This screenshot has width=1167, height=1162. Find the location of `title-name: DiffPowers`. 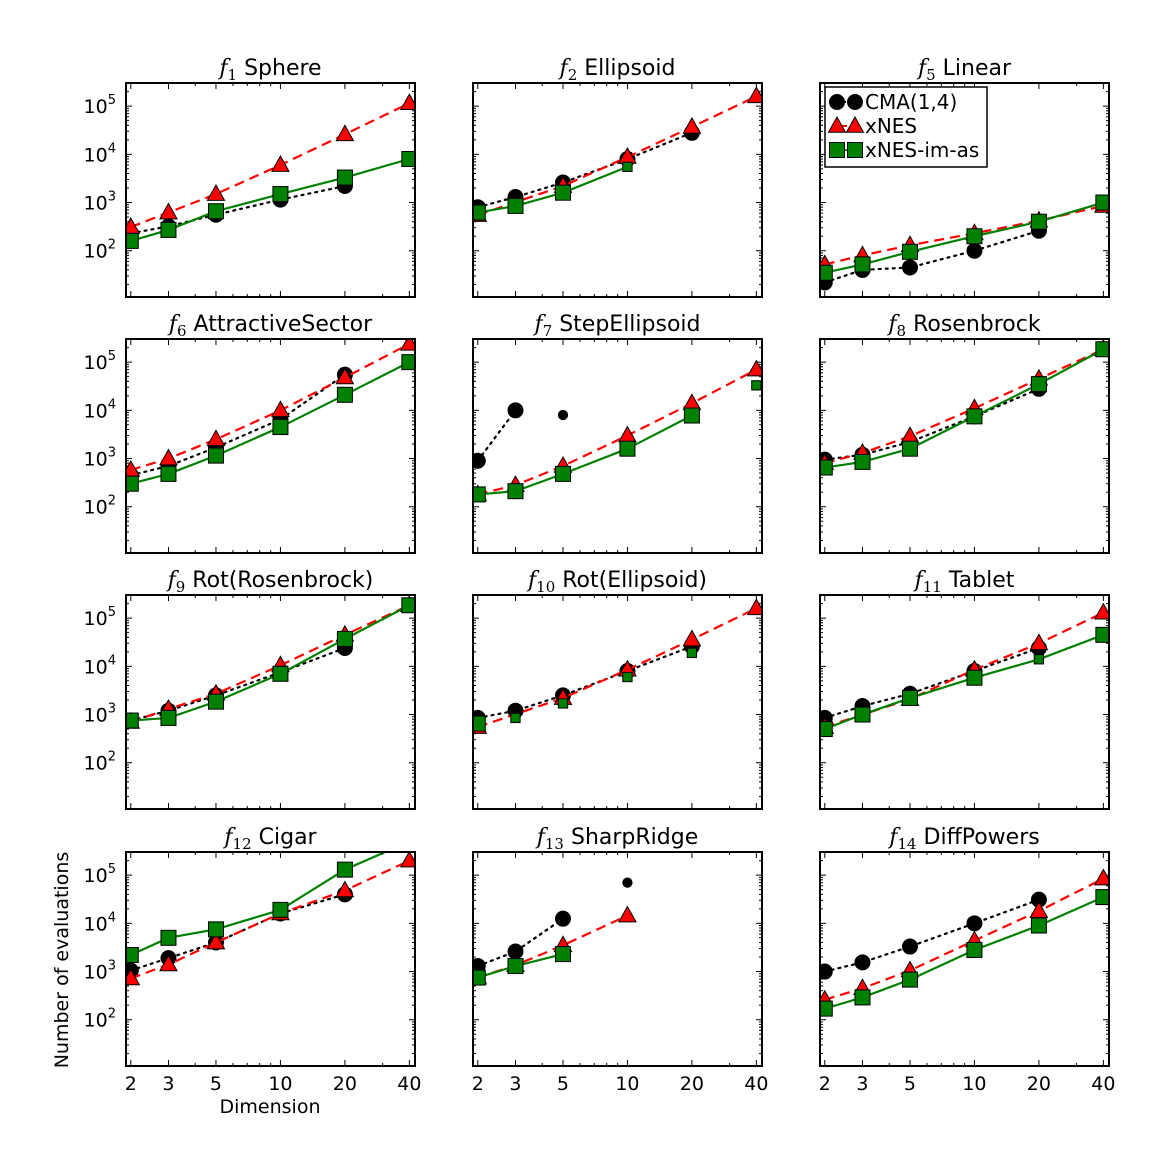

title-name: DiffPowers is located at coordinates (978, 837).